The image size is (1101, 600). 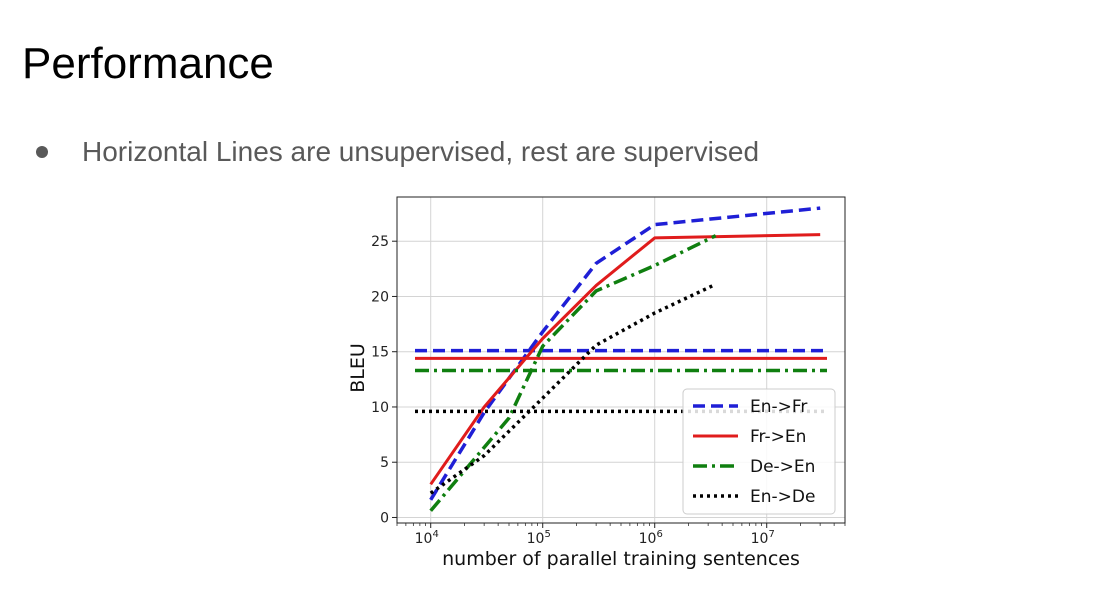 What do you see at coordinates (380, 242) in the screenshot?
I see `y-tick-label: 25` at bounding box center [380, 242].